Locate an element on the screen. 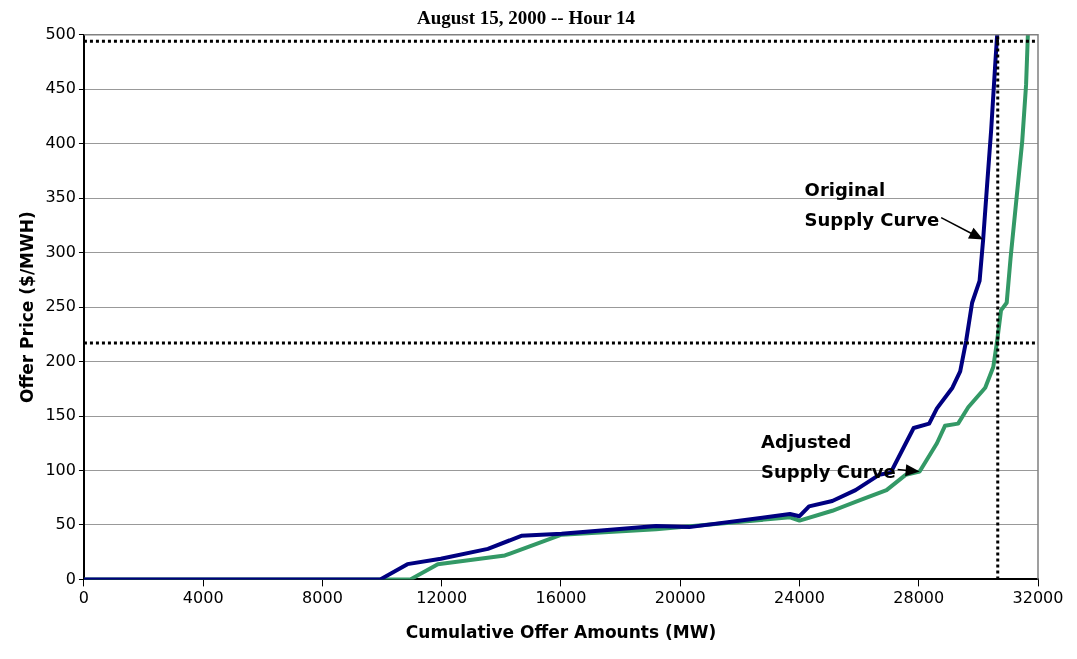 The height and width of the screenshot is (659, 1077). x-tick-label: 24000 is located at coordinates (799, 598).